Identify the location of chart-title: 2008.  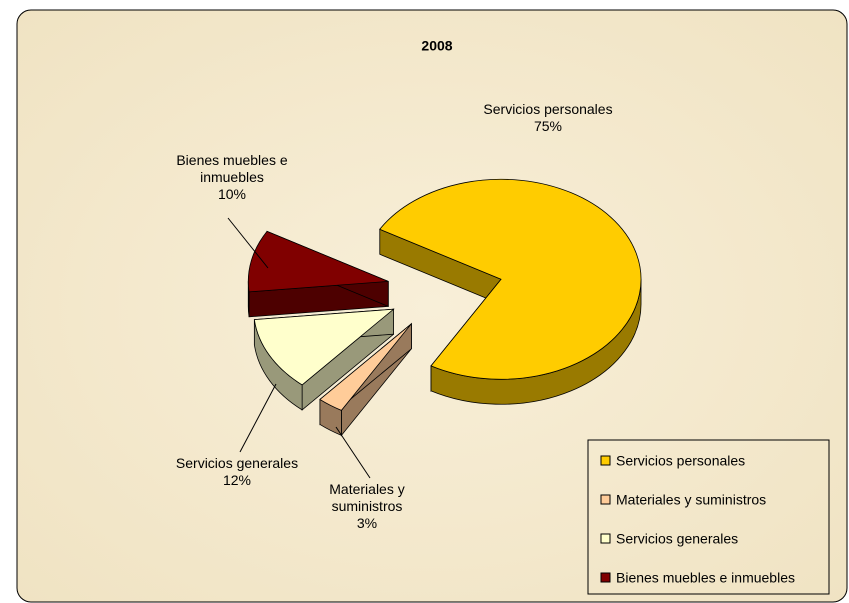
(436, 46).